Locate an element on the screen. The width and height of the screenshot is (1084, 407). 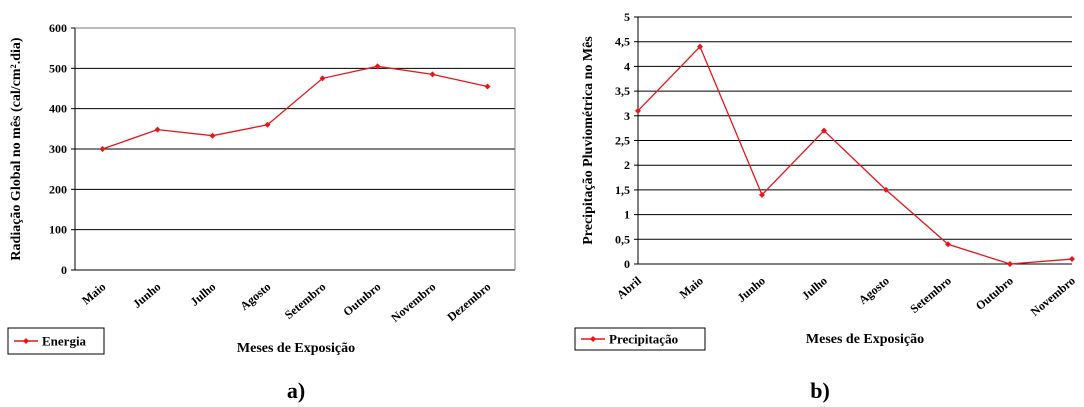
legend: Precipitação is located at coordinates (640, 339).